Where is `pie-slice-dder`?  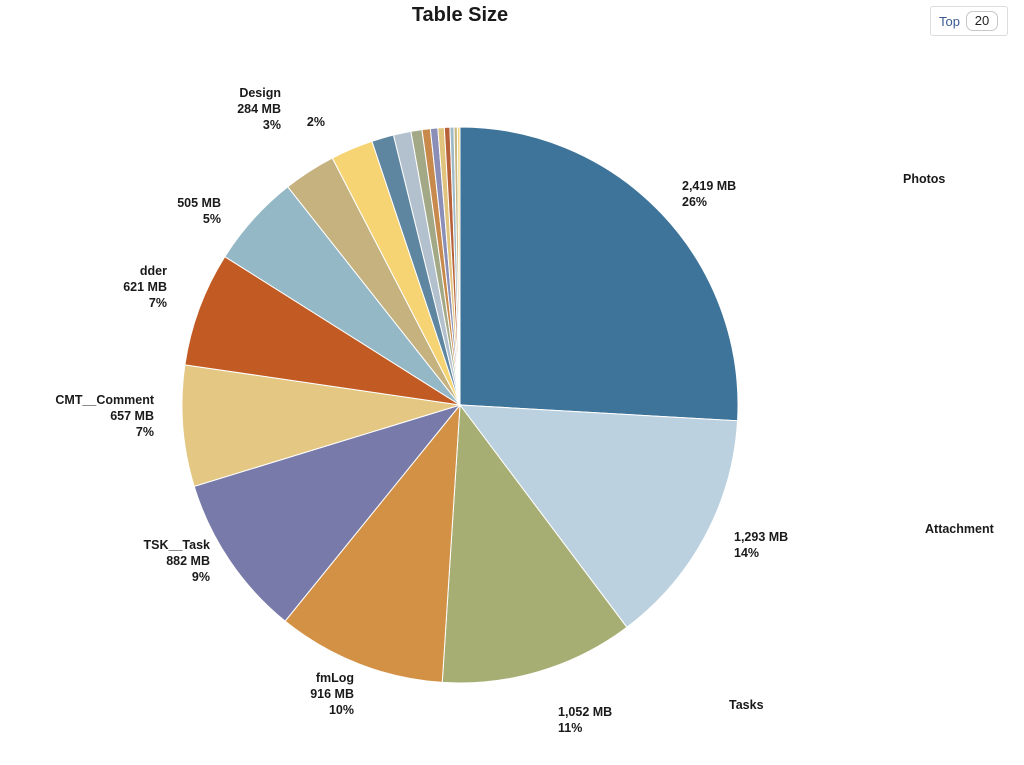
pie-slice-dder is located at coordinates (322, 330).